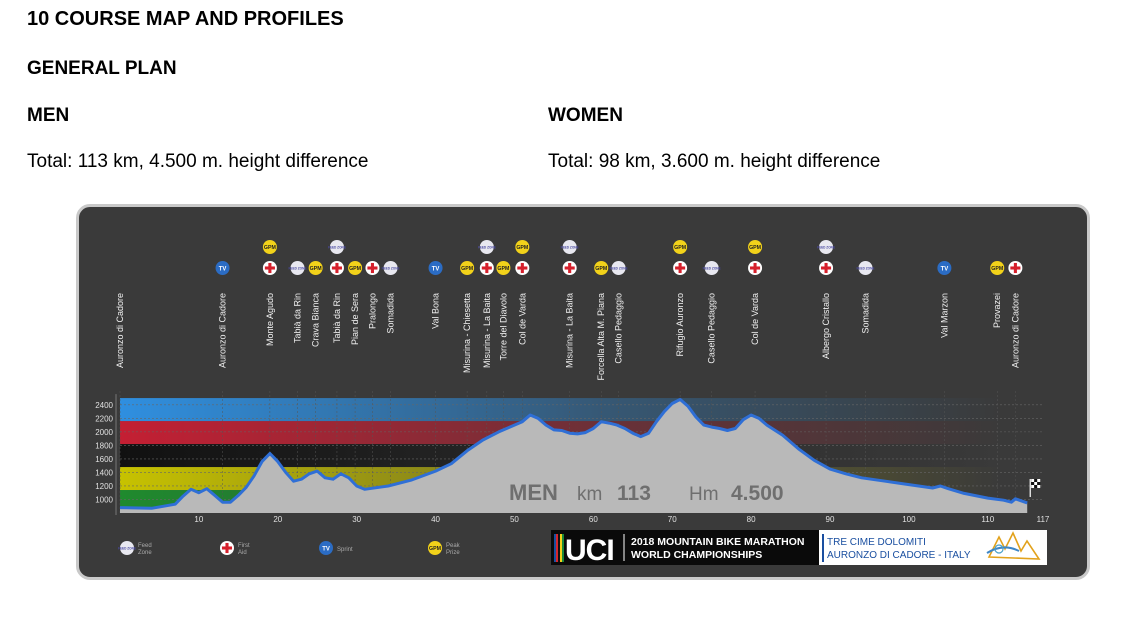  What do you see at coordinates (714, 161) in the screenshot?
I see `women-total: Total: 98 km, 3.600 m. height difference` at bounding box center [714, 161].